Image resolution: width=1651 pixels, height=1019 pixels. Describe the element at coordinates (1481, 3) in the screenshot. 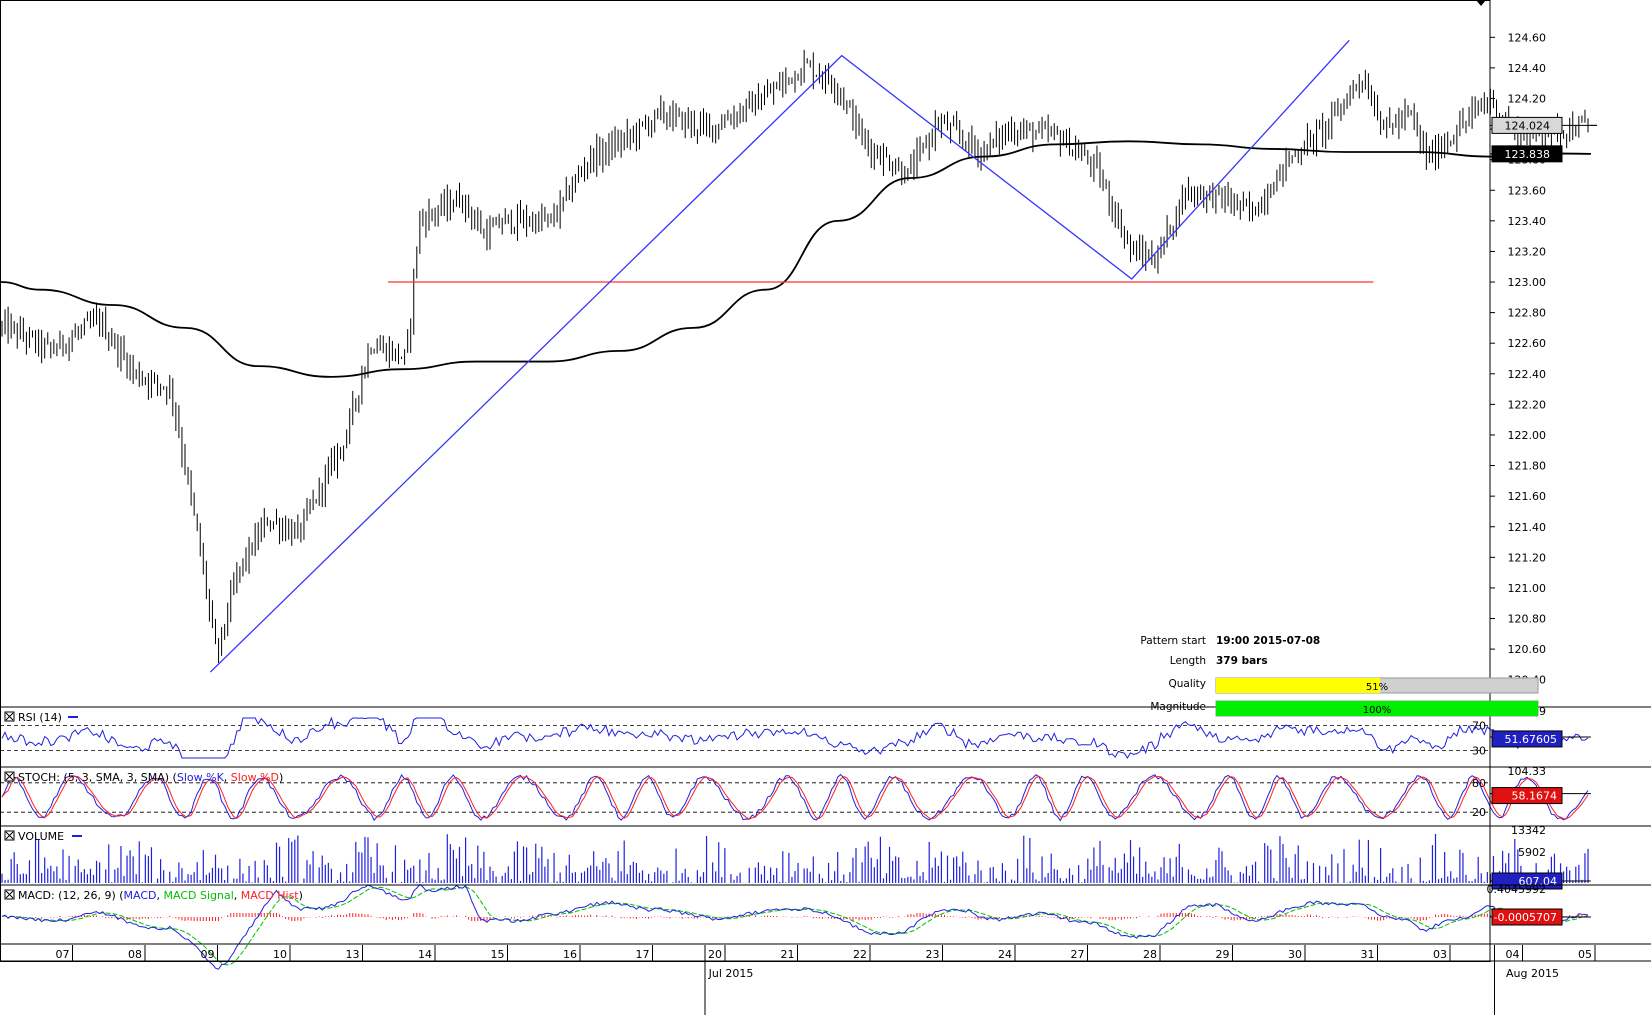

I see `scroll-arrow-icon` at that location.